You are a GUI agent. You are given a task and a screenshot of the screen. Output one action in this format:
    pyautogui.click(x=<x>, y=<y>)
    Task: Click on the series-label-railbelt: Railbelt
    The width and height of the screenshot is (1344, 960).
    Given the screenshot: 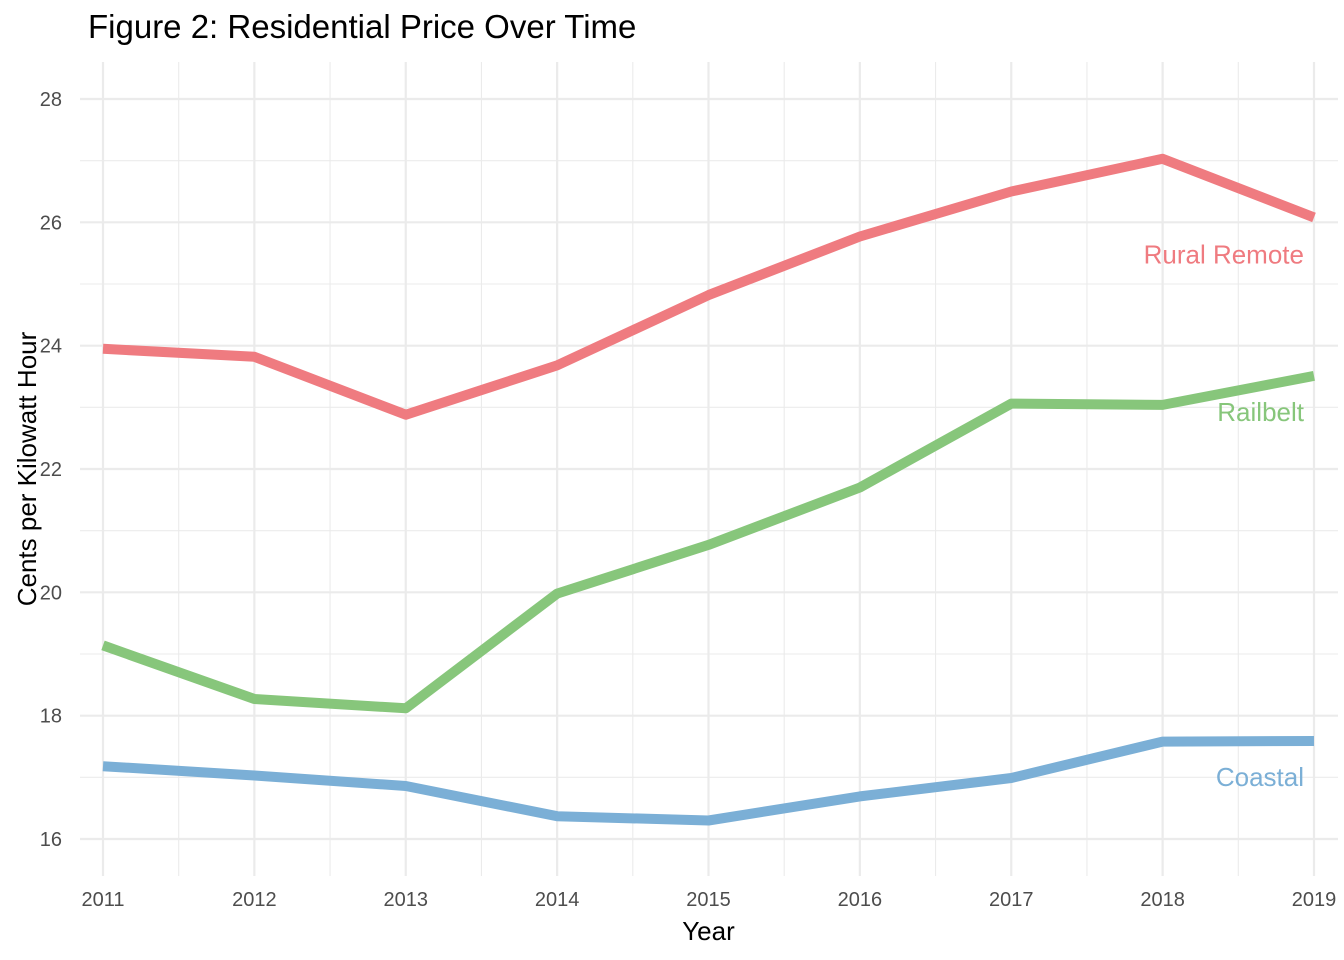 What is the action you would take?
    pyautogui.click(x=1260, y=412)
    